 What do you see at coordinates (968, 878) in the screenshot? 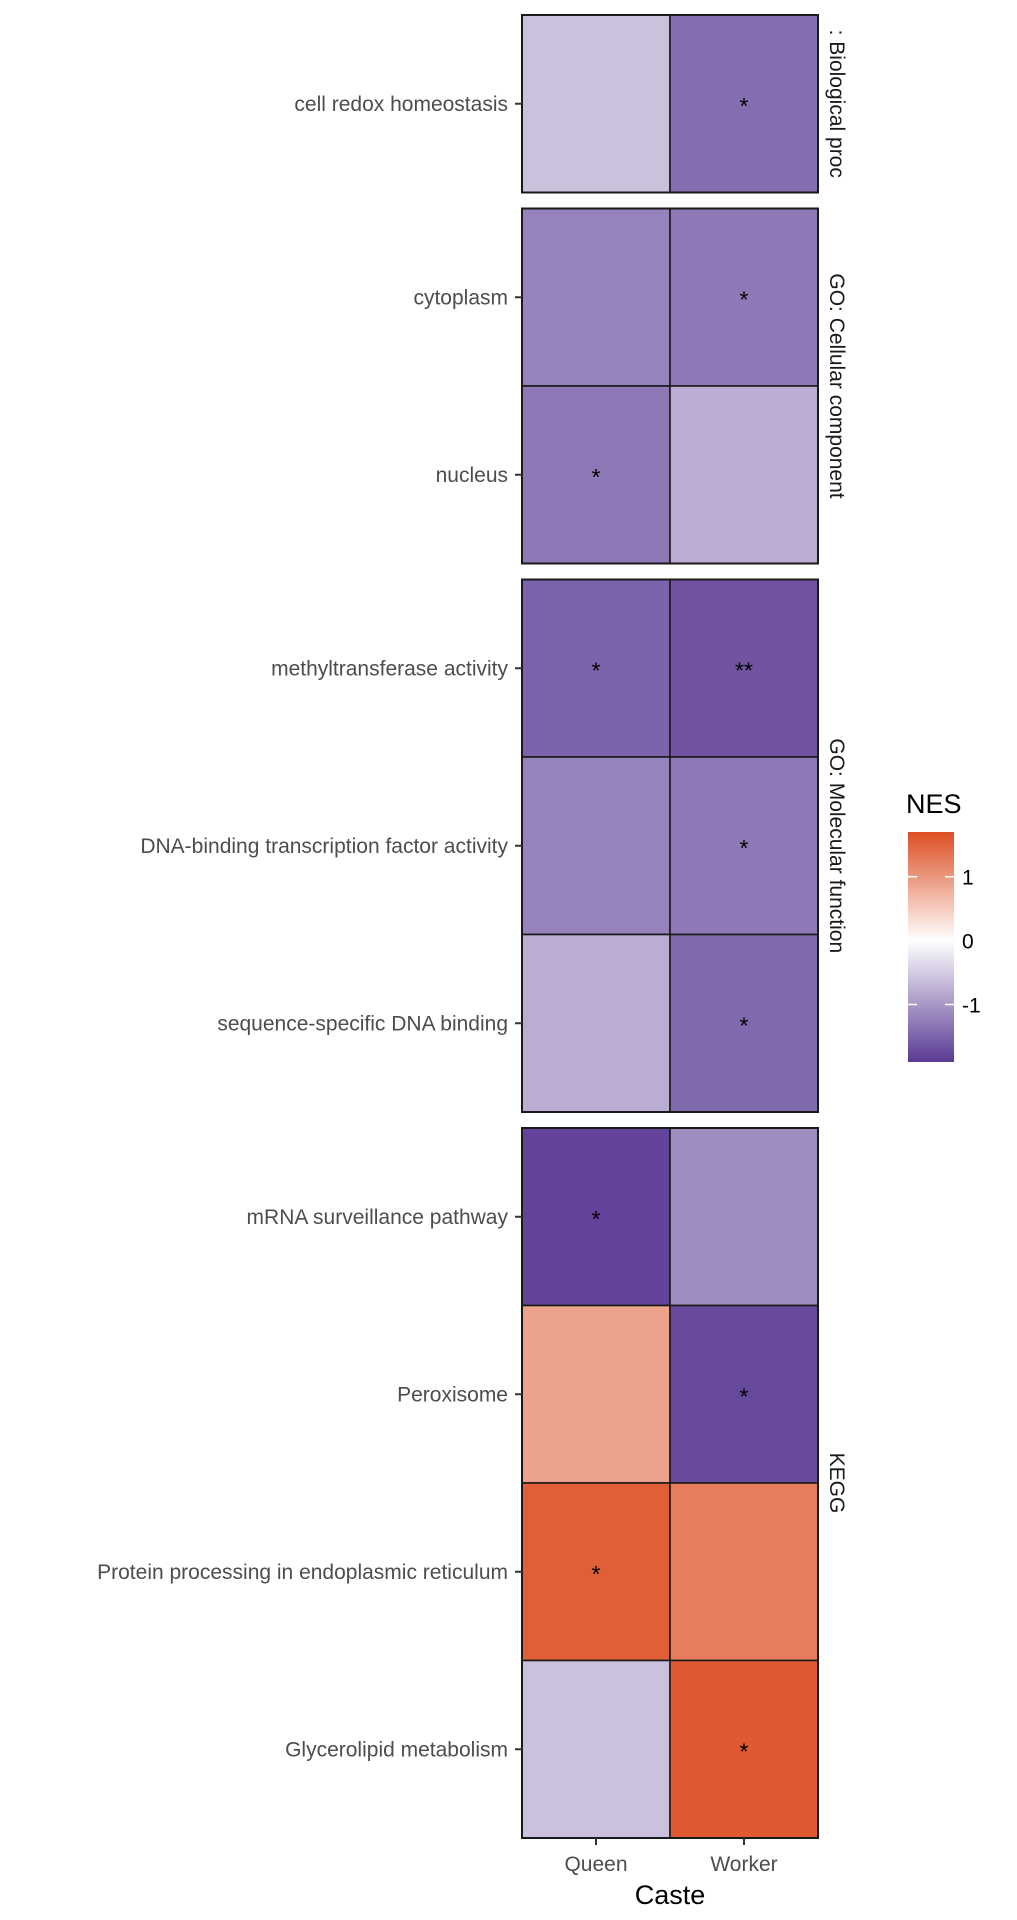
I see `legend-tick-label: 1` at bounding box center [968, 878].